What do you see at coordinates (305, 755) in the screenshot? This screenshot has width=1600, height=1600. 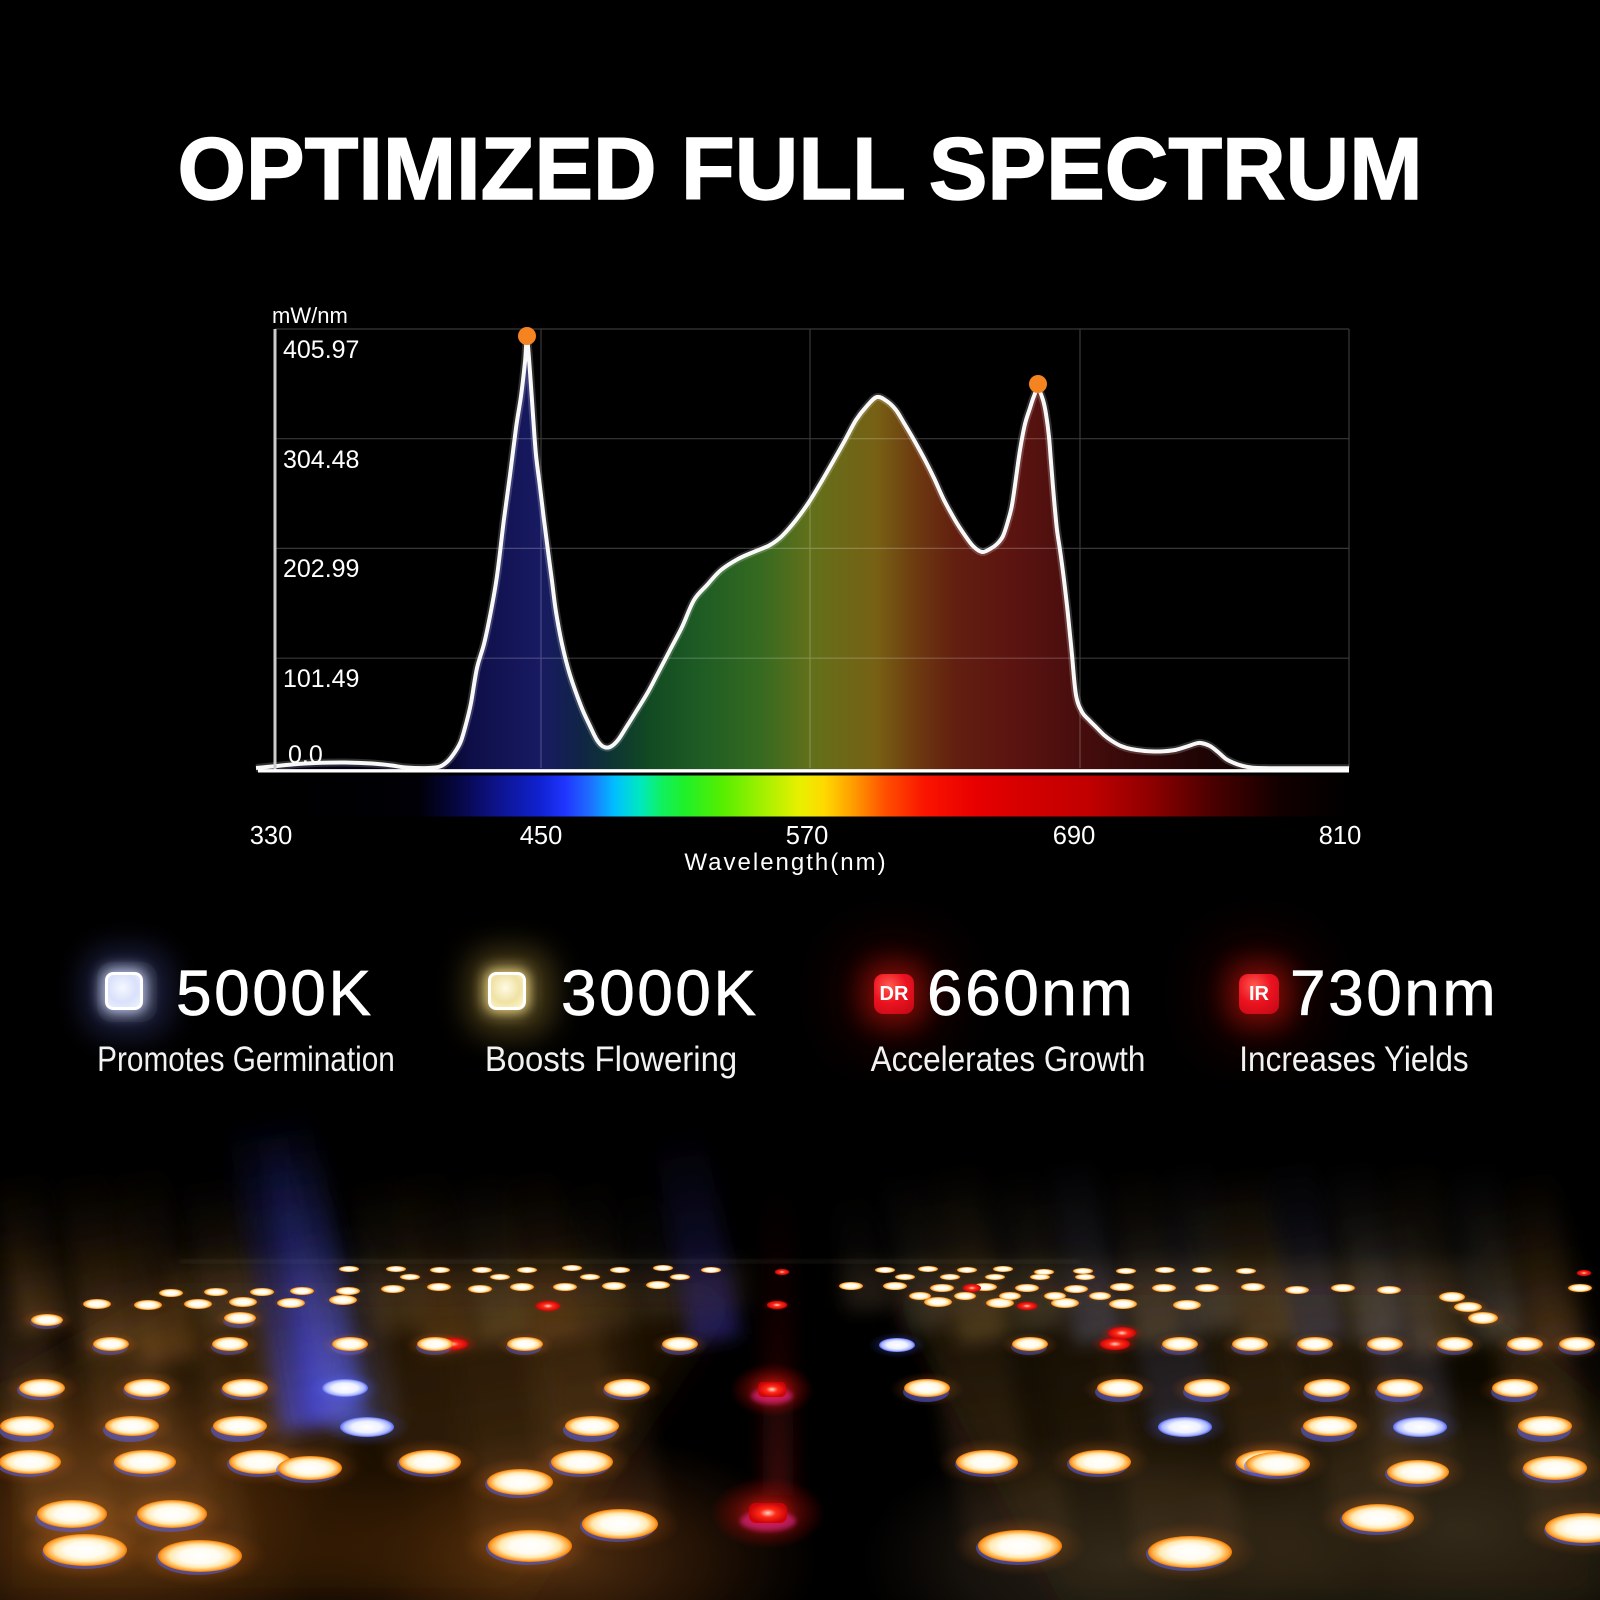 I see `svg-text: 0.0` at bounding box center [305, 755].